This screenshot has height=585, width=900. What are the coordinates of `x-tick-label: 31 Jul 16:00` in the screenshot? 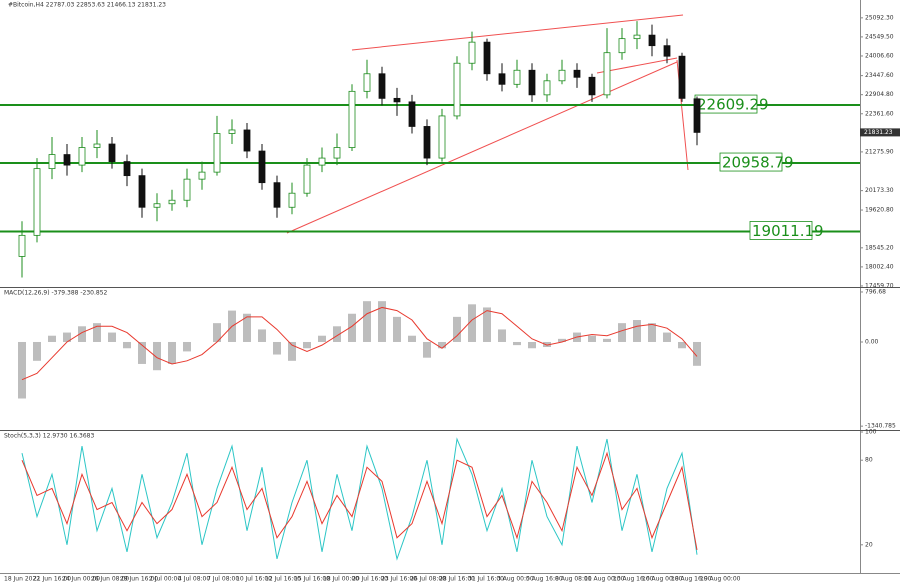 It's located at (486, 579).